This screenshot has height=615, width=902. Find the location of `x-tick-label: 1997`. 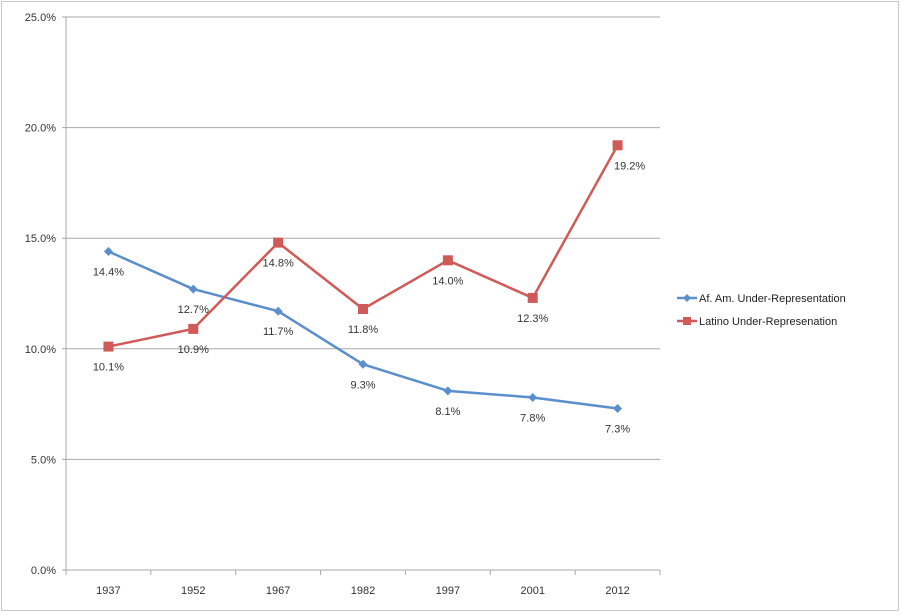

x-tick-label: 1997 is located at coordinates (448, 591).